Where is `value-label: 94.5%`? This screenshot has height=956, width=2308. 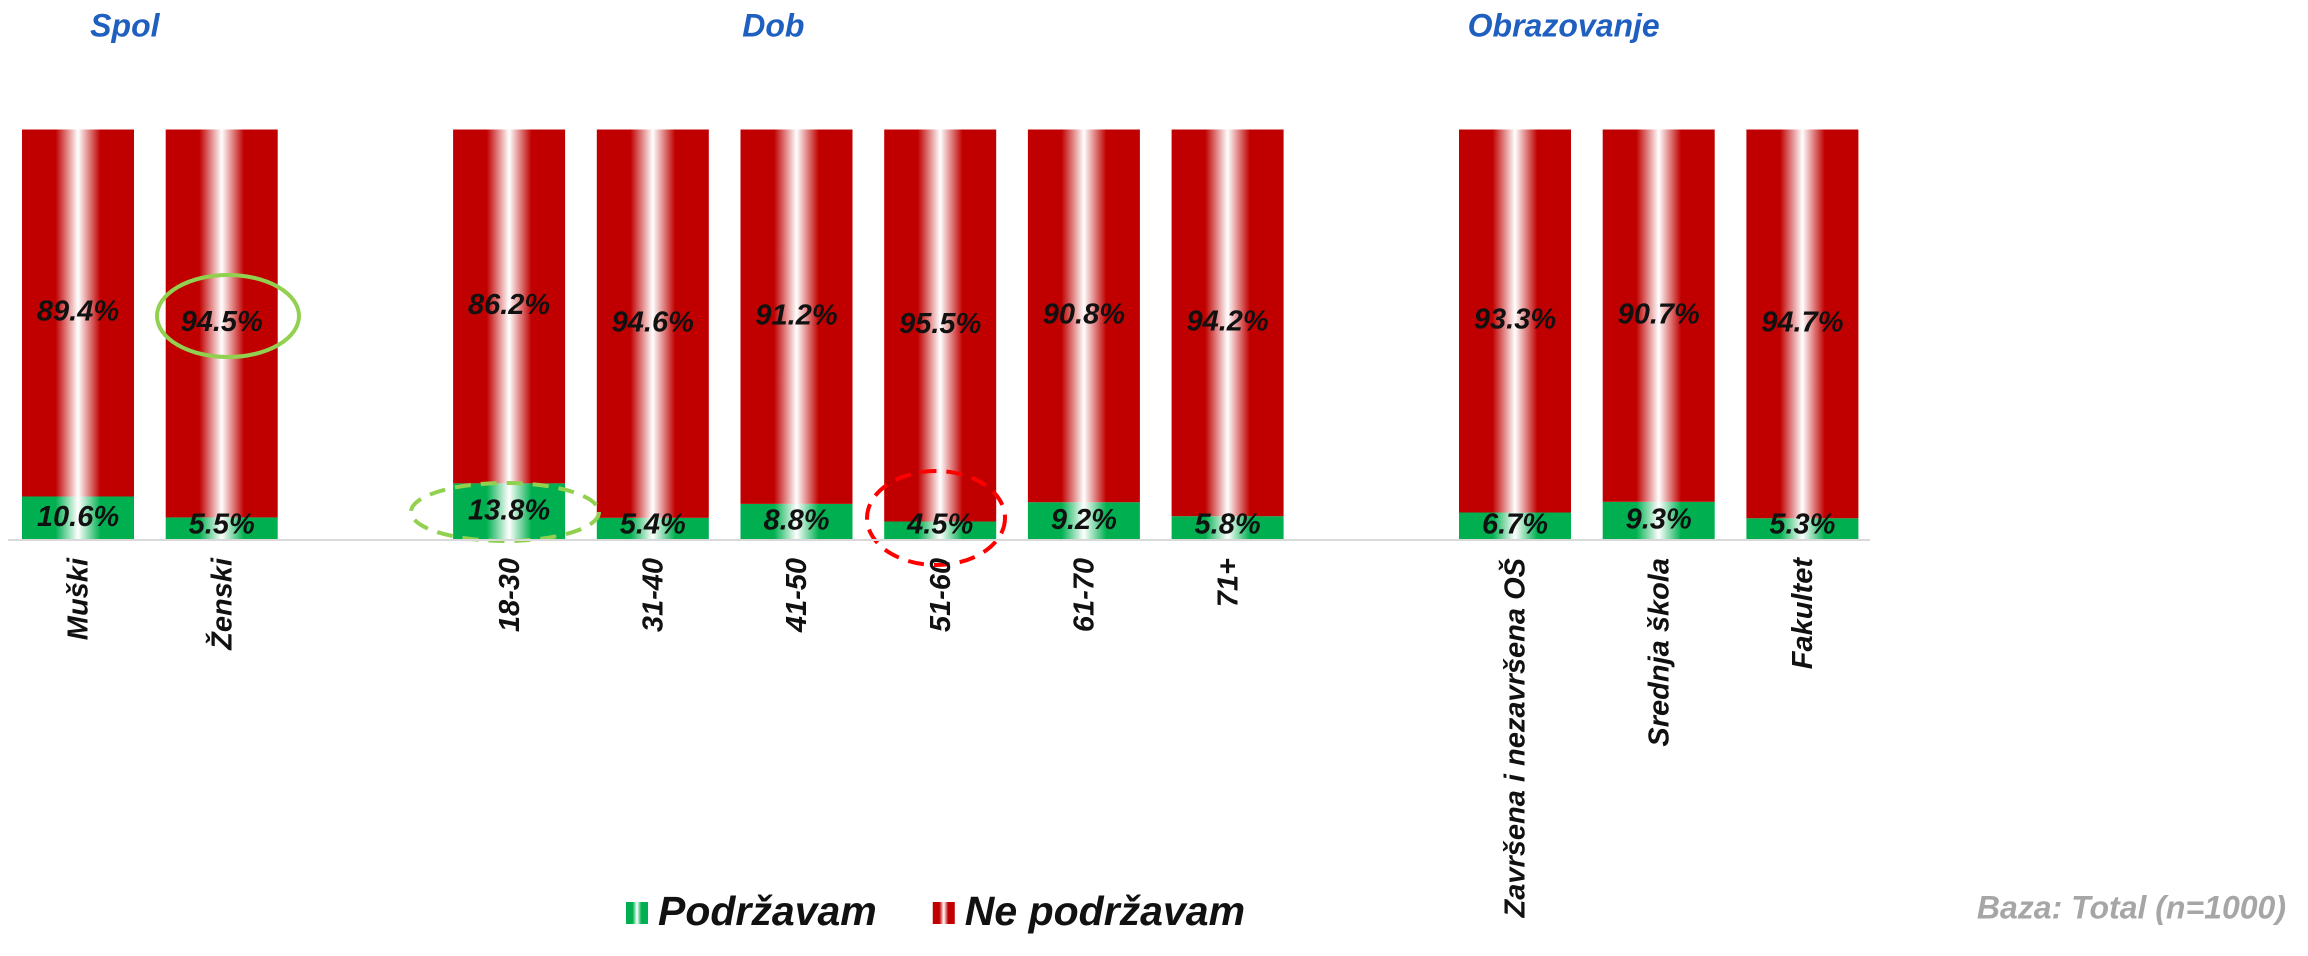
value-label: 94.5% is located at coordinates (222, 322).